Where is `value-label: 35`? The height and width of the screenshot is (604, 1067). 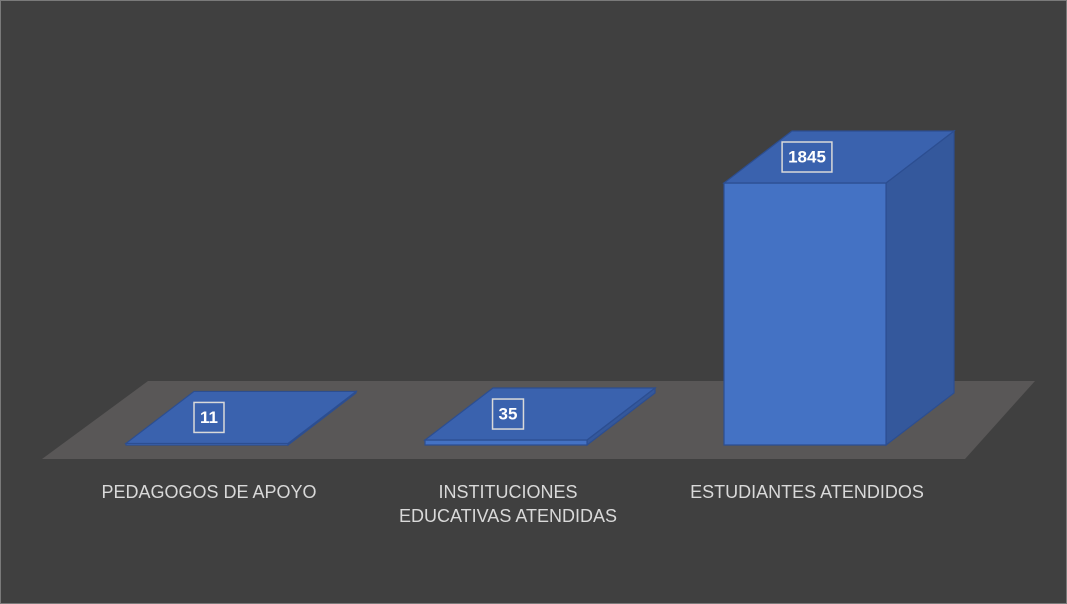 value-label: 35 is located at coordinates (508, 414).